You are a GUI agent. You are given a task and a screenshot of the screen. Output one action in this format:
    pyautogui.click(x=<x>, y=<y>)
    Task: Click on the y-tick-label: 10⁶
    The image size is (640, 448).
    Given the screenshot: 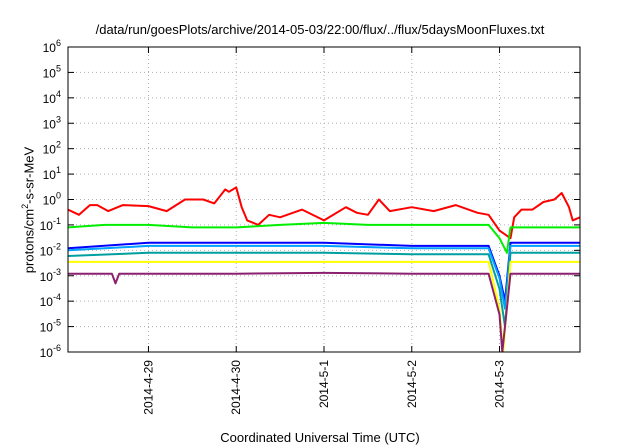 What is the action you would take?
    pyautogui.click(x=52, y=46)
    